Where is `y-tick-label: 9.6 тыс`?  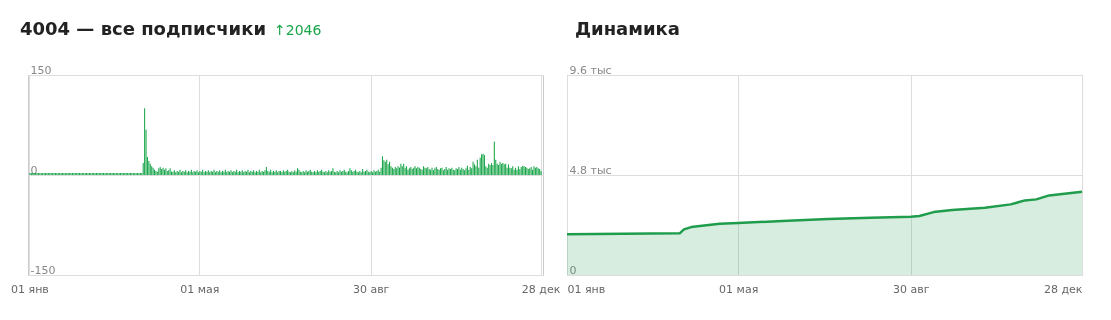
y-tick-label: 9.6 тыс is located at coordinates (590, 70).